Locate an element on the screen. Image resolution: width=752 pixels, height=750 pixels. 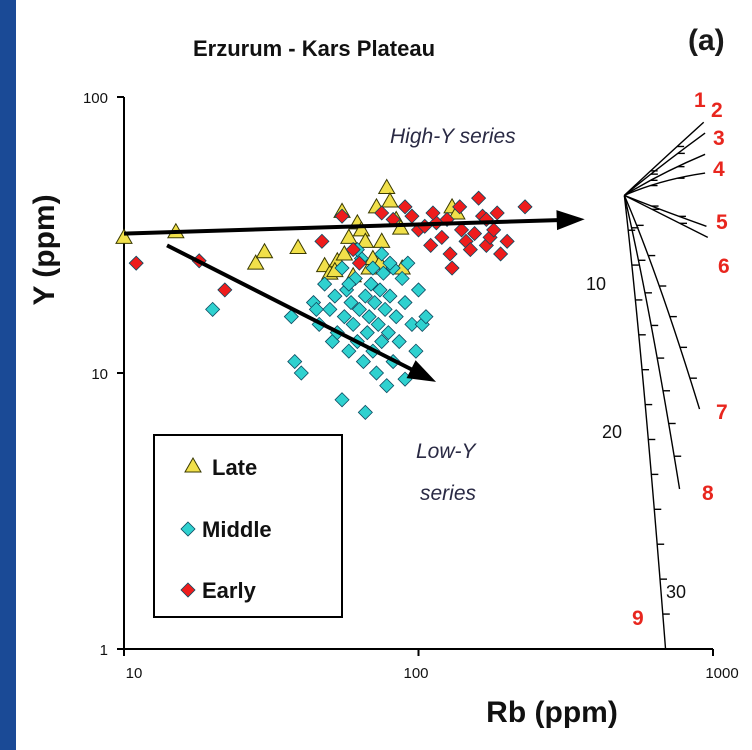
model-curve-number: 7 is located at coordinates (722, 412).